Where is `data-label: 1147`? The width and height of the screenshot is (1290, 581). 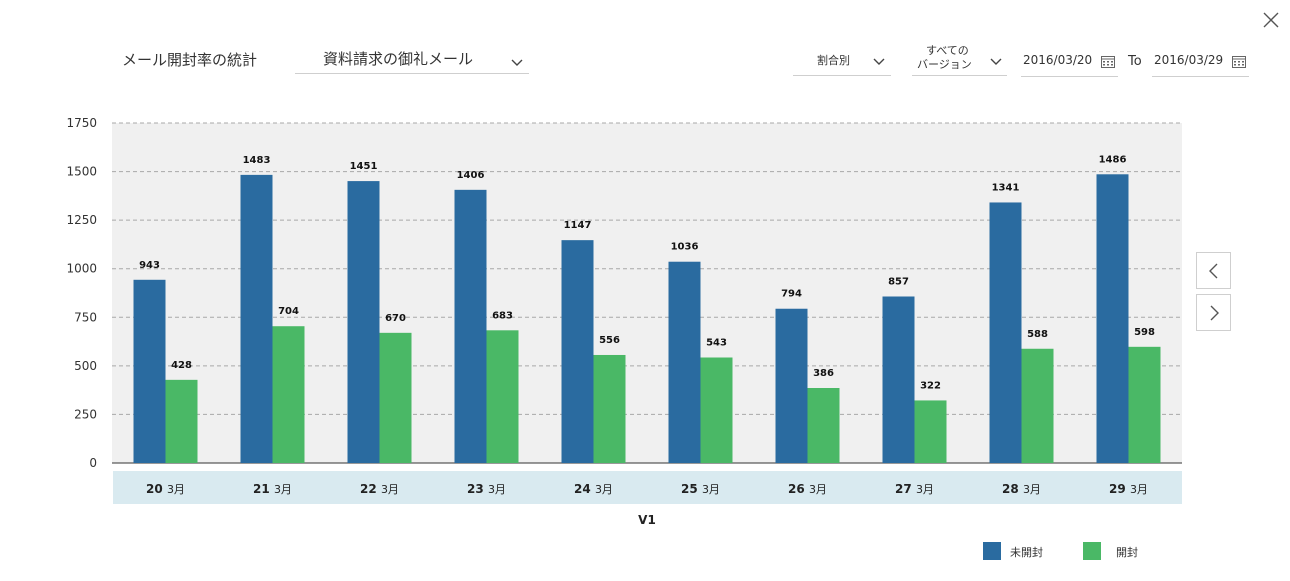
data-label: 1147 is located at coordinates (578, 225).